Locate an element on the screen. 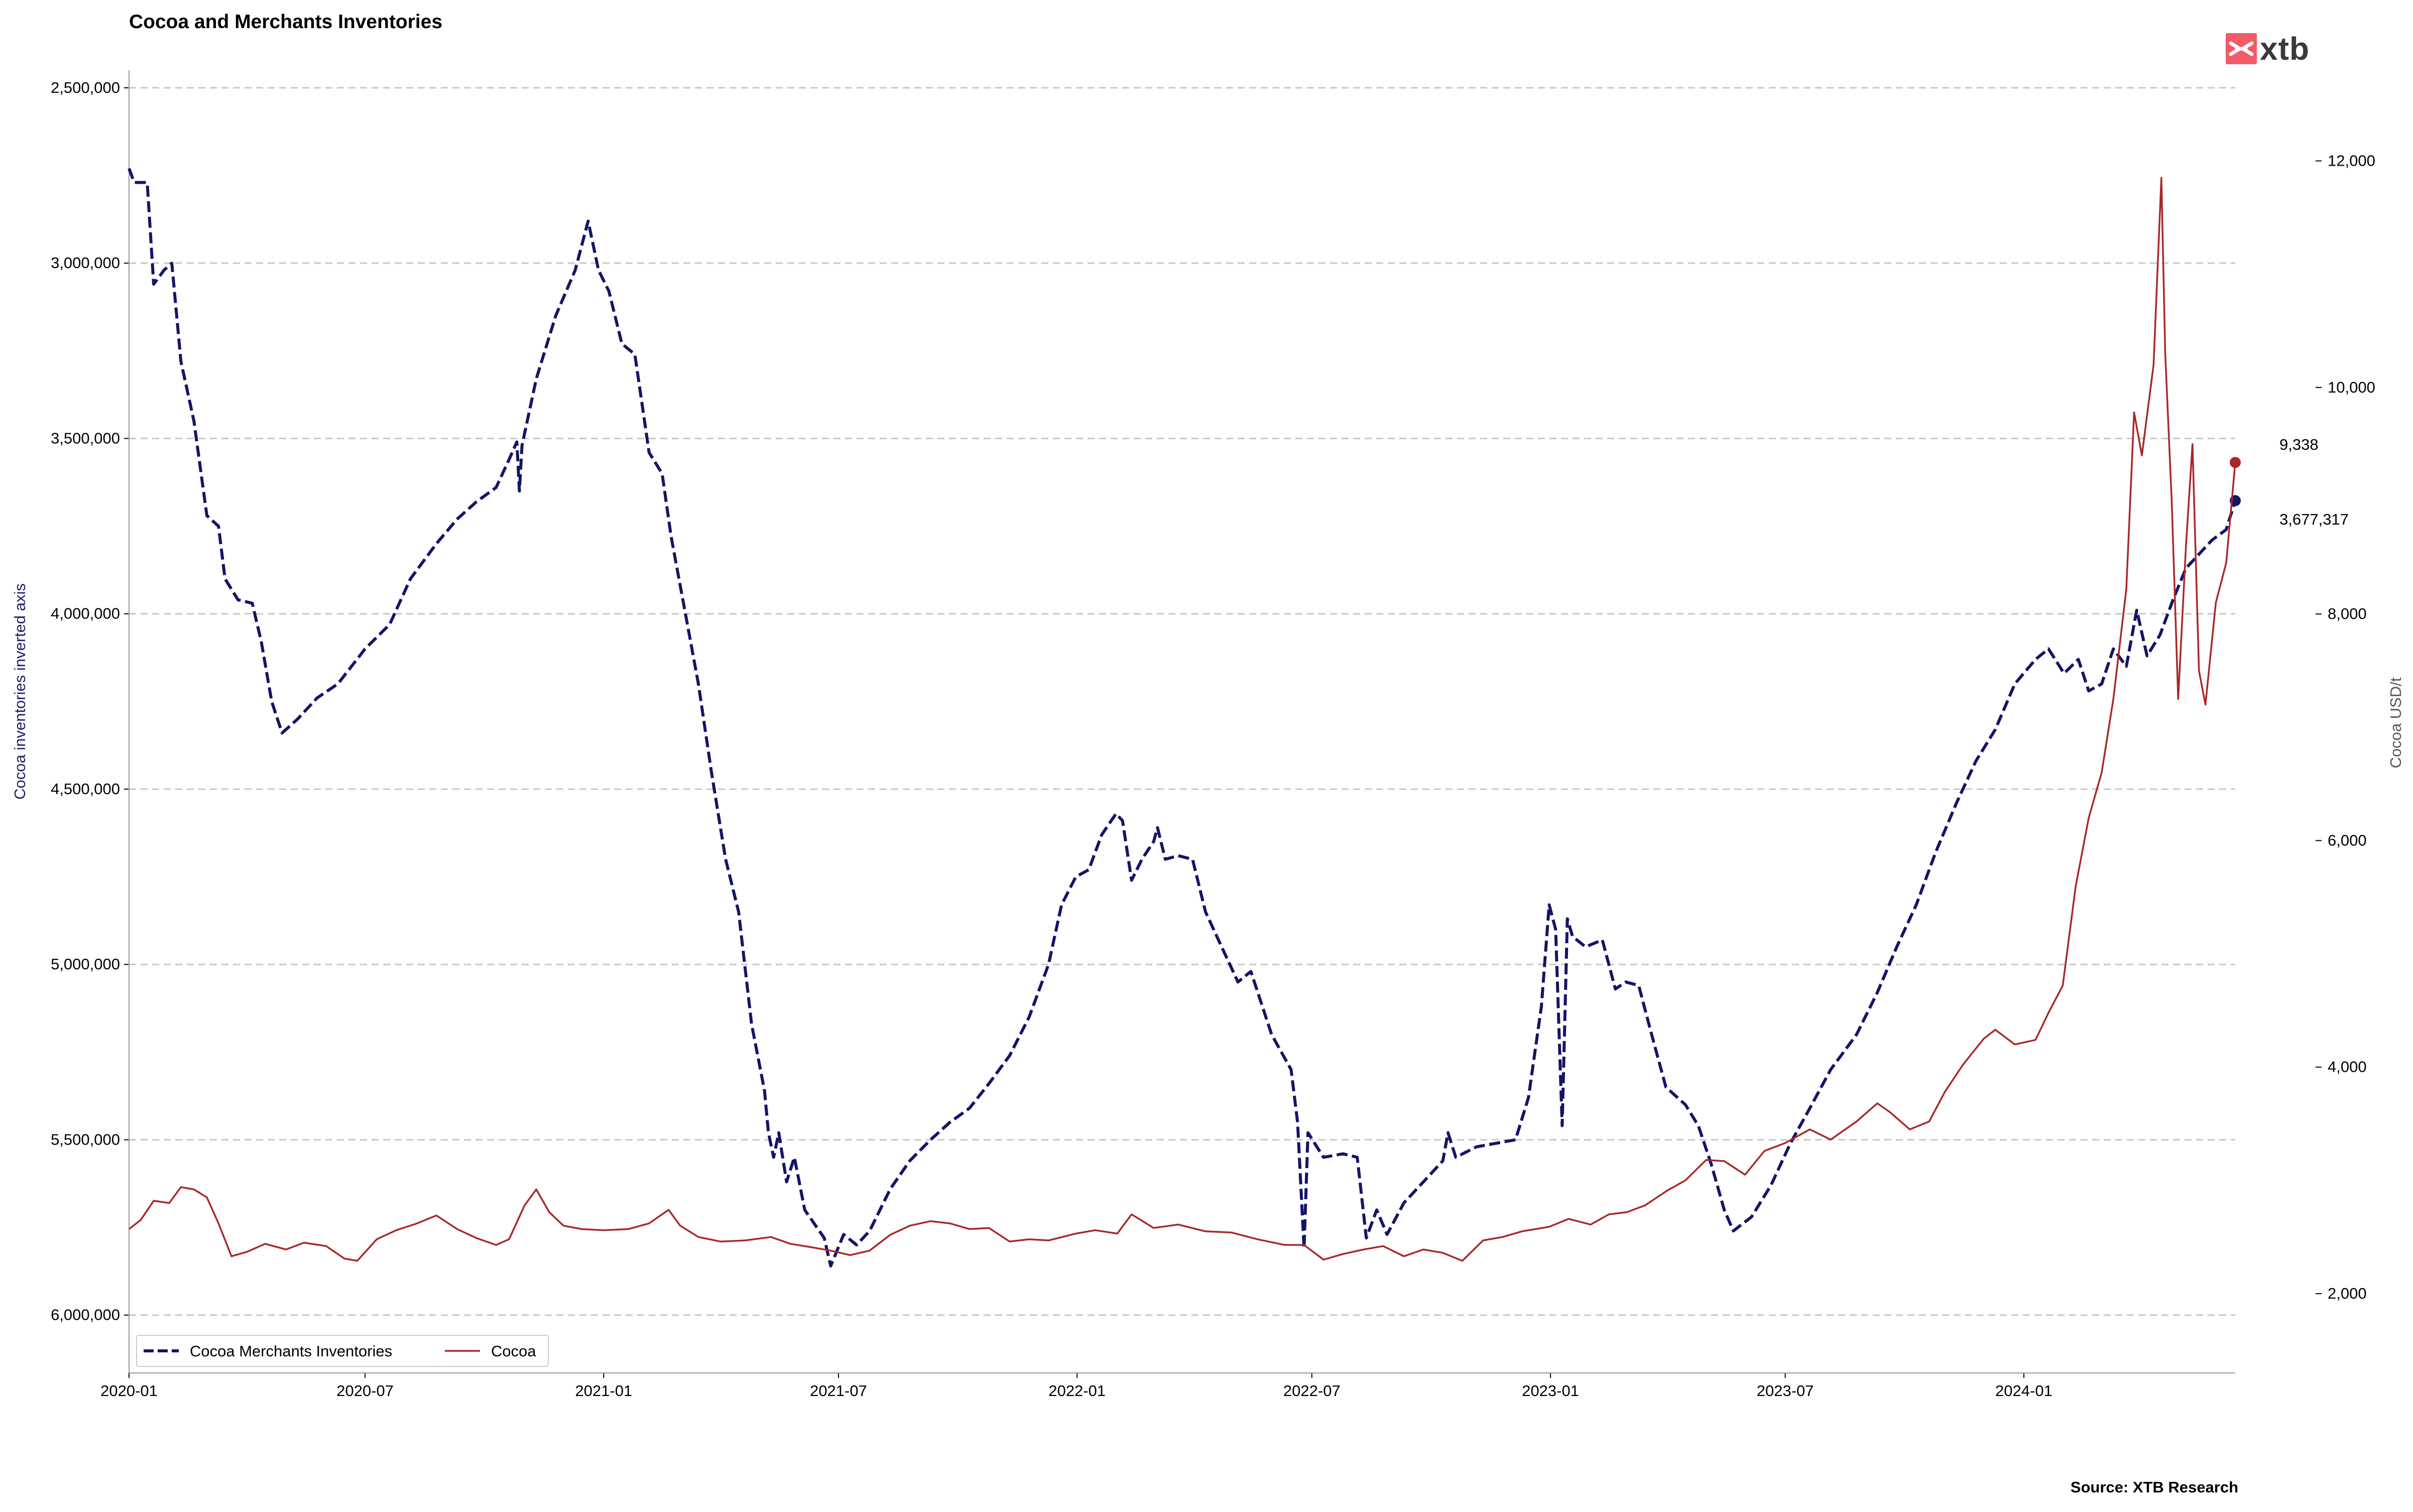 This screenshot has height=1512, width=2413. x-axis-tick-label: 2020-01 is located at coordinates (129, 1391).